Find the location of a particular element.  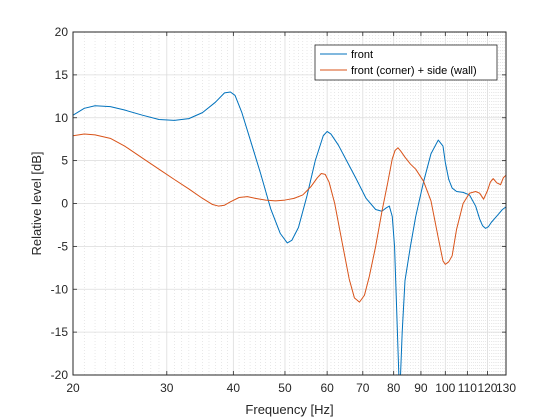

x-tick-label: 90 is located at coordinates (421, 388).